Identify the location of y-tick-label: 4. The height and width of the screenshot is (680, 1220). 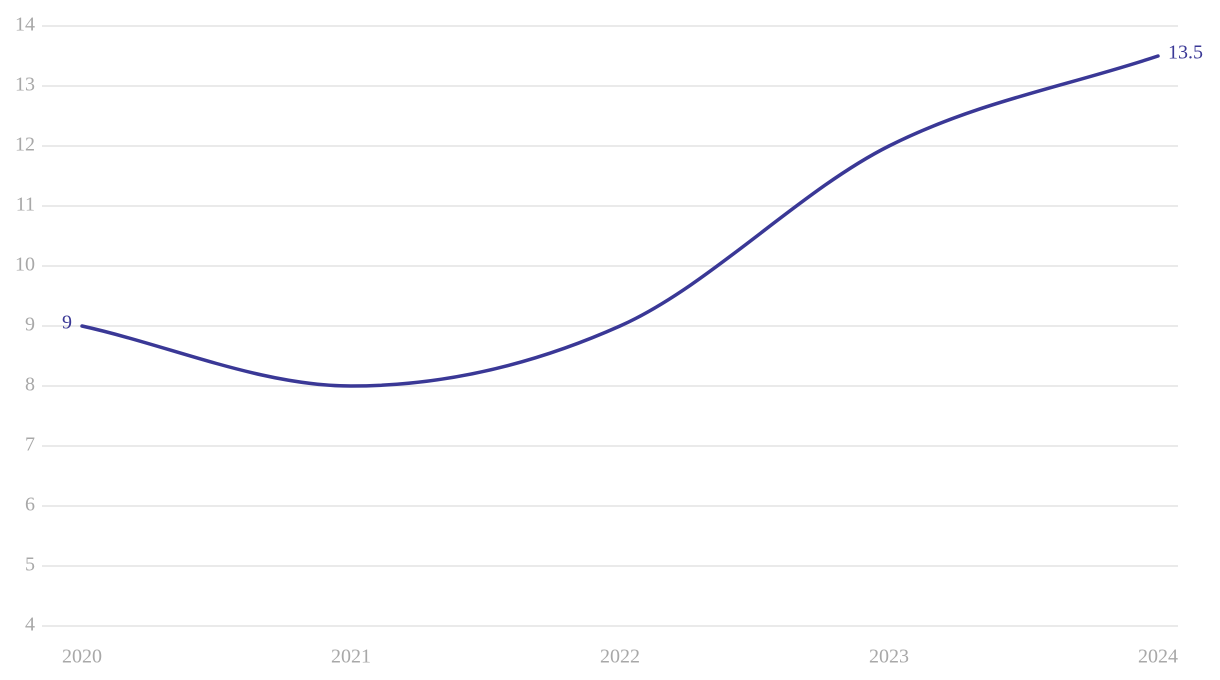
(30, 625).